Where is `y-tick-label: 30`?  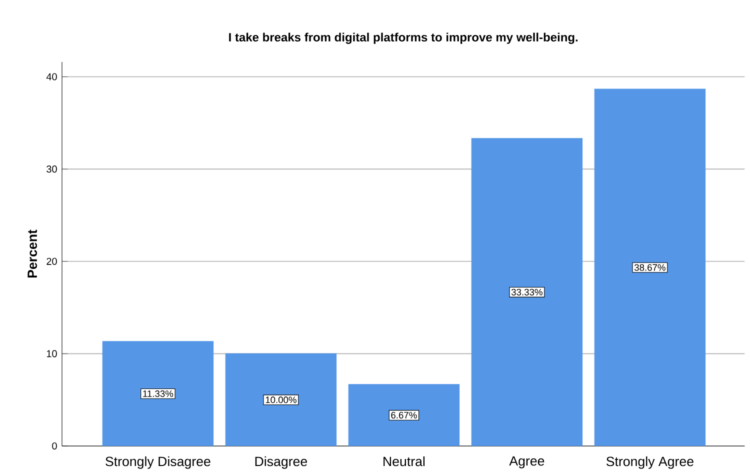 y-tick-label: 30 is located at coordinates (51, 169).